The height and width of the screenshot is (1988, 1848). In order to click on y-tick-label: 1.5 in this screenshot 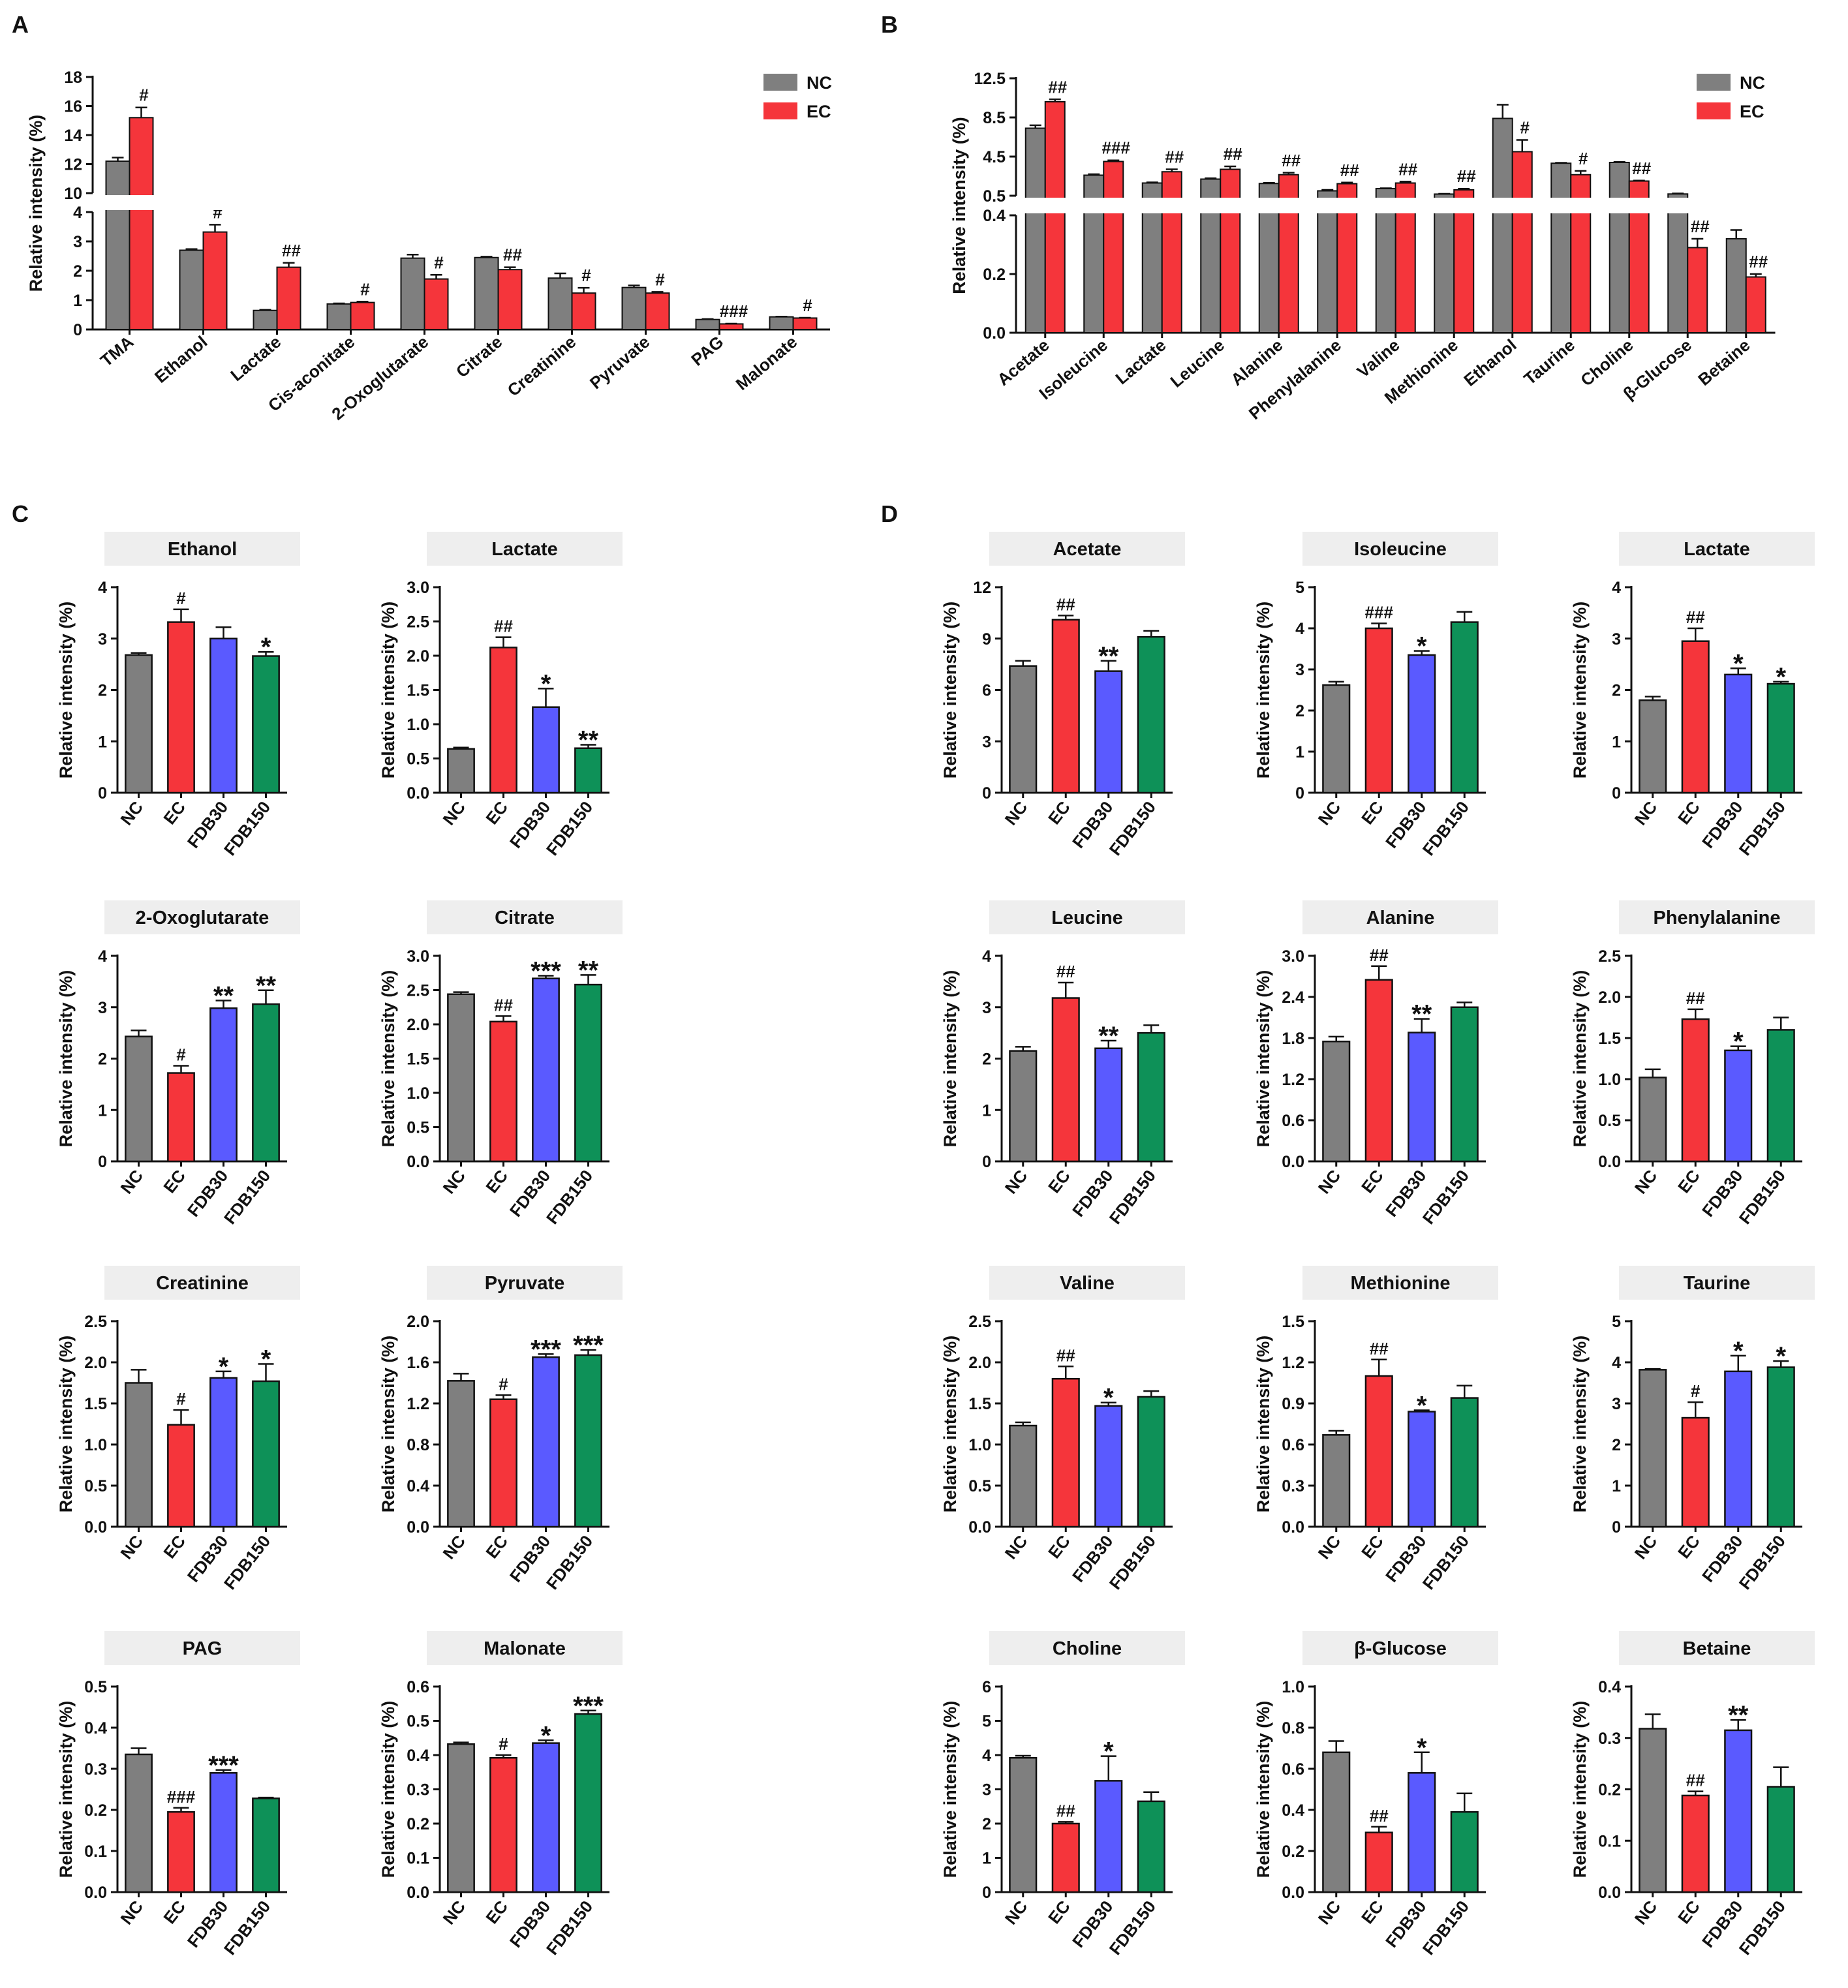, I will do `click(1293, 1322)`.